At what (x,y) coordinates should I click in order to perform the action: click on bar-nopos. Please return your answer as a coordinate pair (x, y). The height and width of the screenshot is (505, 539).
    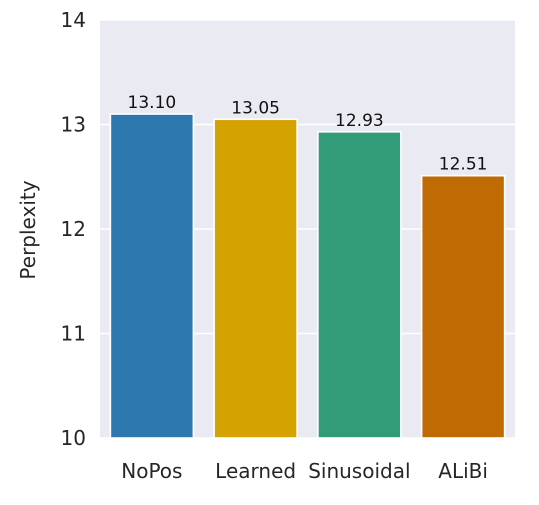
    Looking at the image, I should click on (152, 276).